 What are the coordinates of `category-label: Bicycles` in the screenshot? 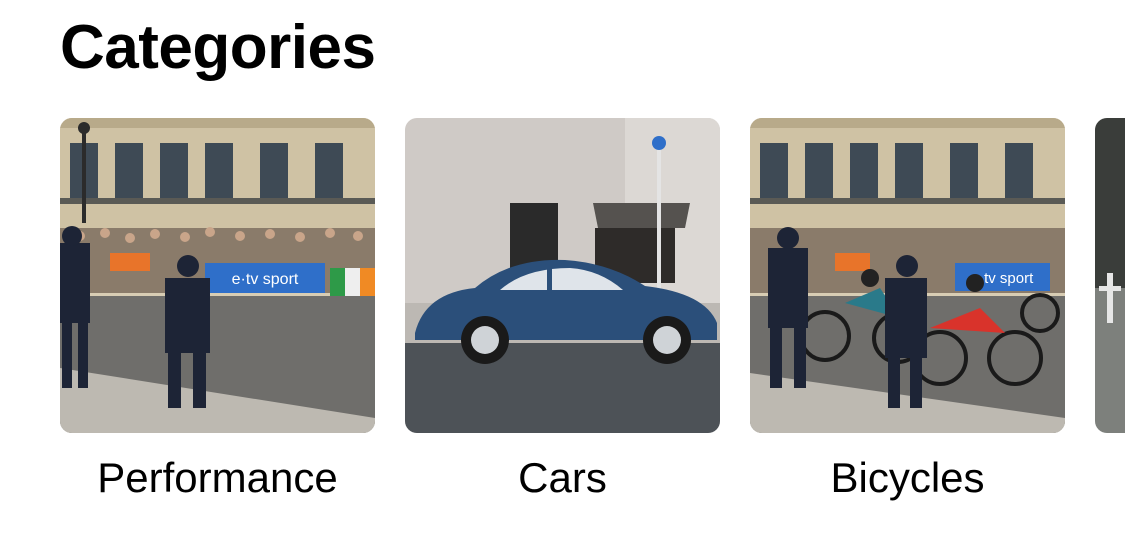 It's located at (907, 477).